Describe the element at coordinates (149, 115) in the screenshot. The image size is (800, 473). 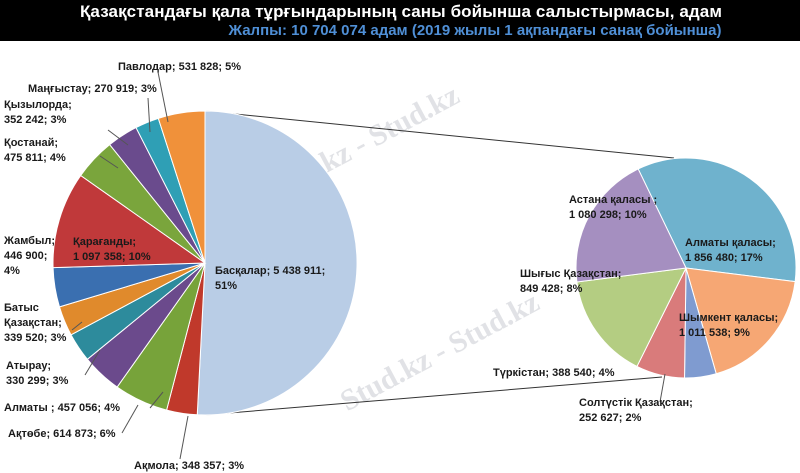
I see `main-leader-маңғыстау` at that location.